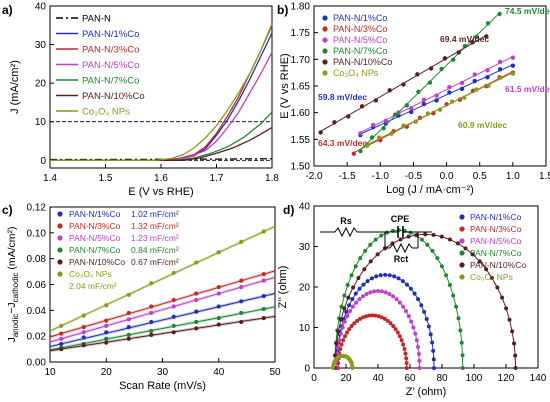 This screenshot has height=402, width=550. What do you see at coordinates (464, 39) in the screenshot?
I see `slope-label: 69.4 mV/dec` at bounding box center [464, 39].